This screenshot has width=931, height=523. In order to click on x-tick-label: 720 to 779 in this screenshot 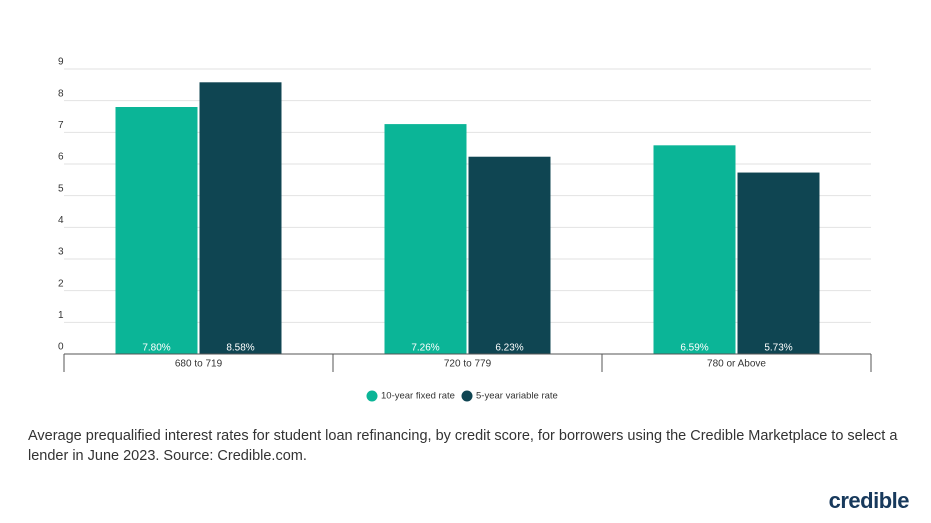, I will do `click(468, 364)`.